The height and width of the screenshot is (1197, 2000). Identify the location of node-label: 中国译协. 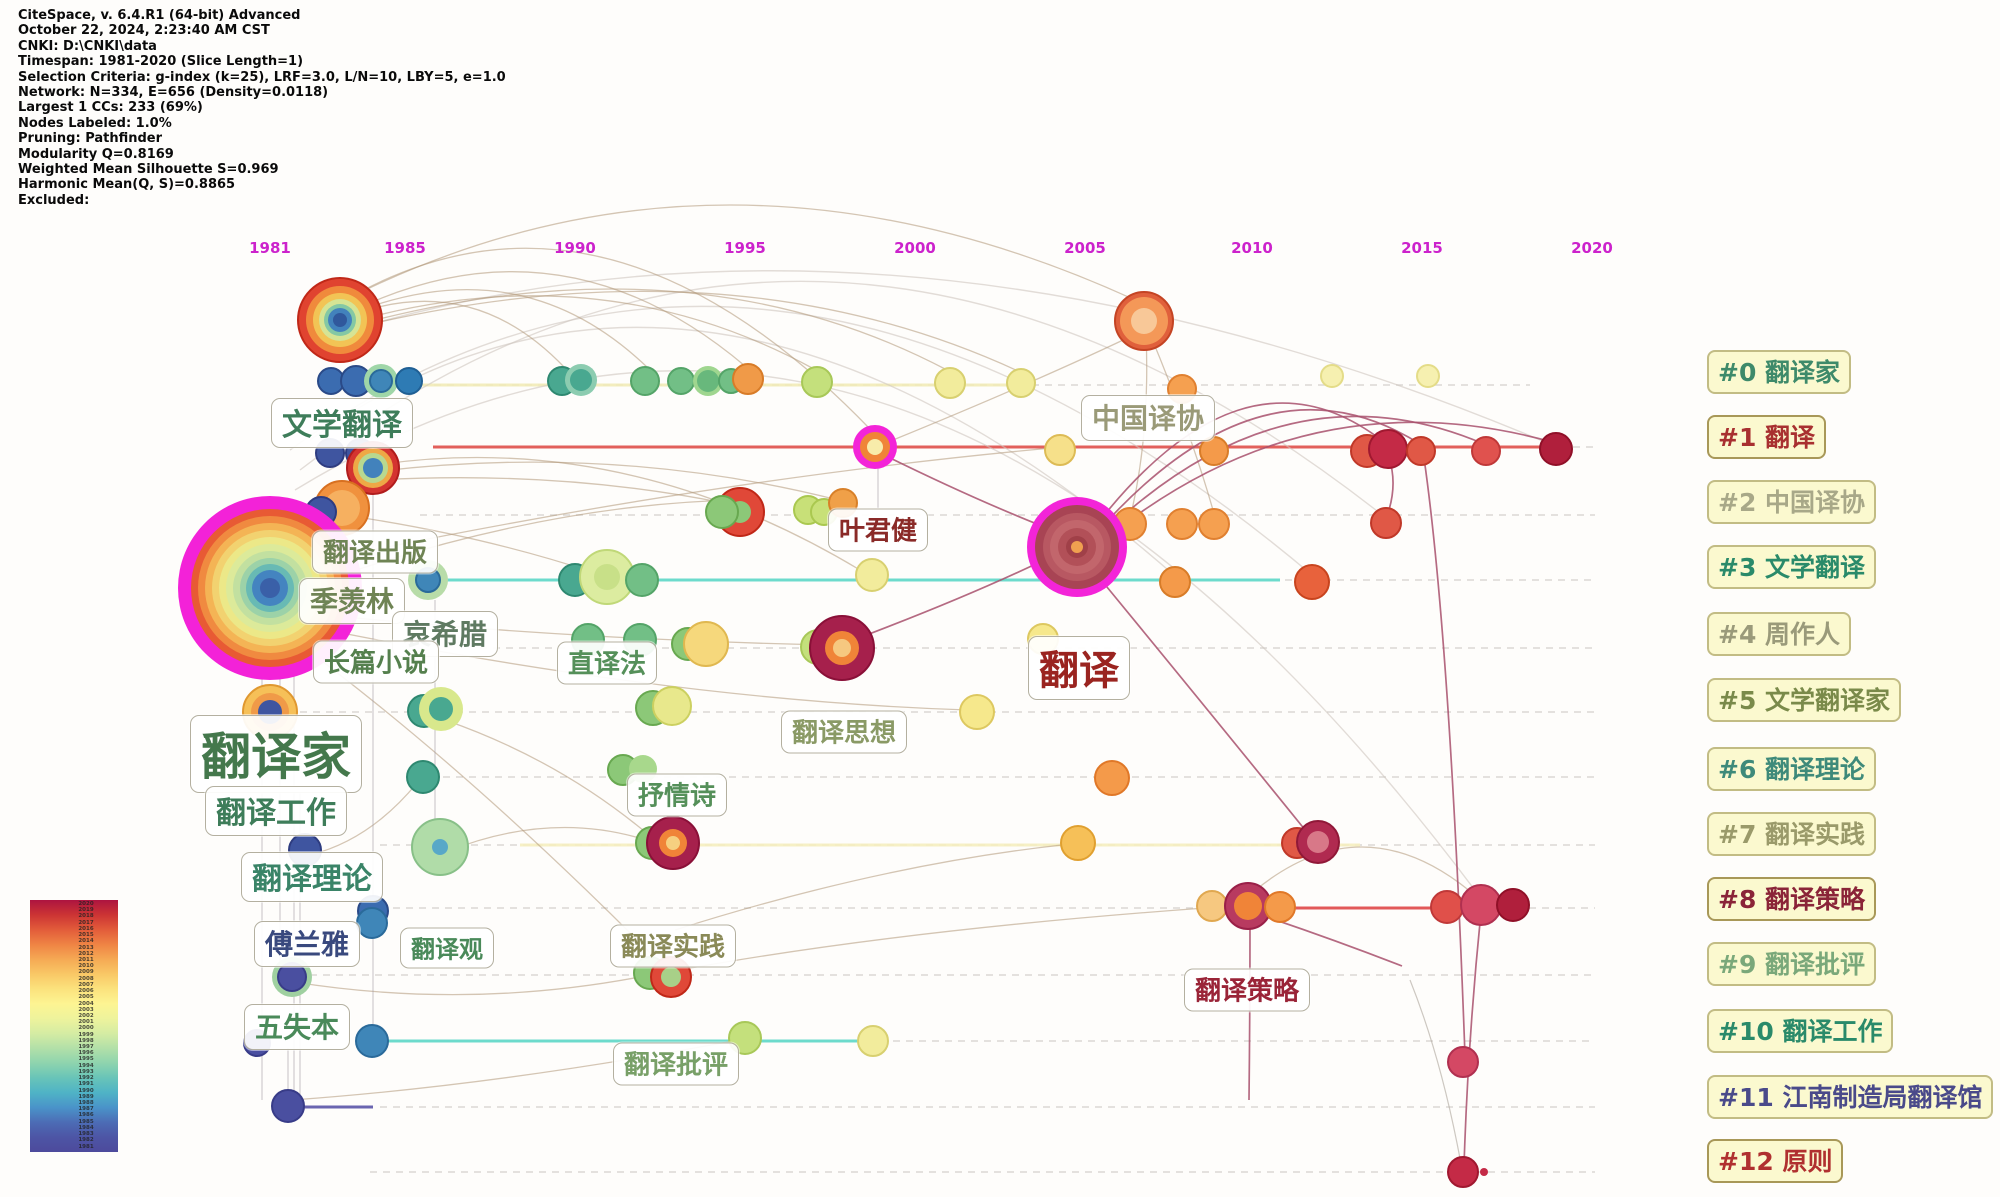
(1148, 418).